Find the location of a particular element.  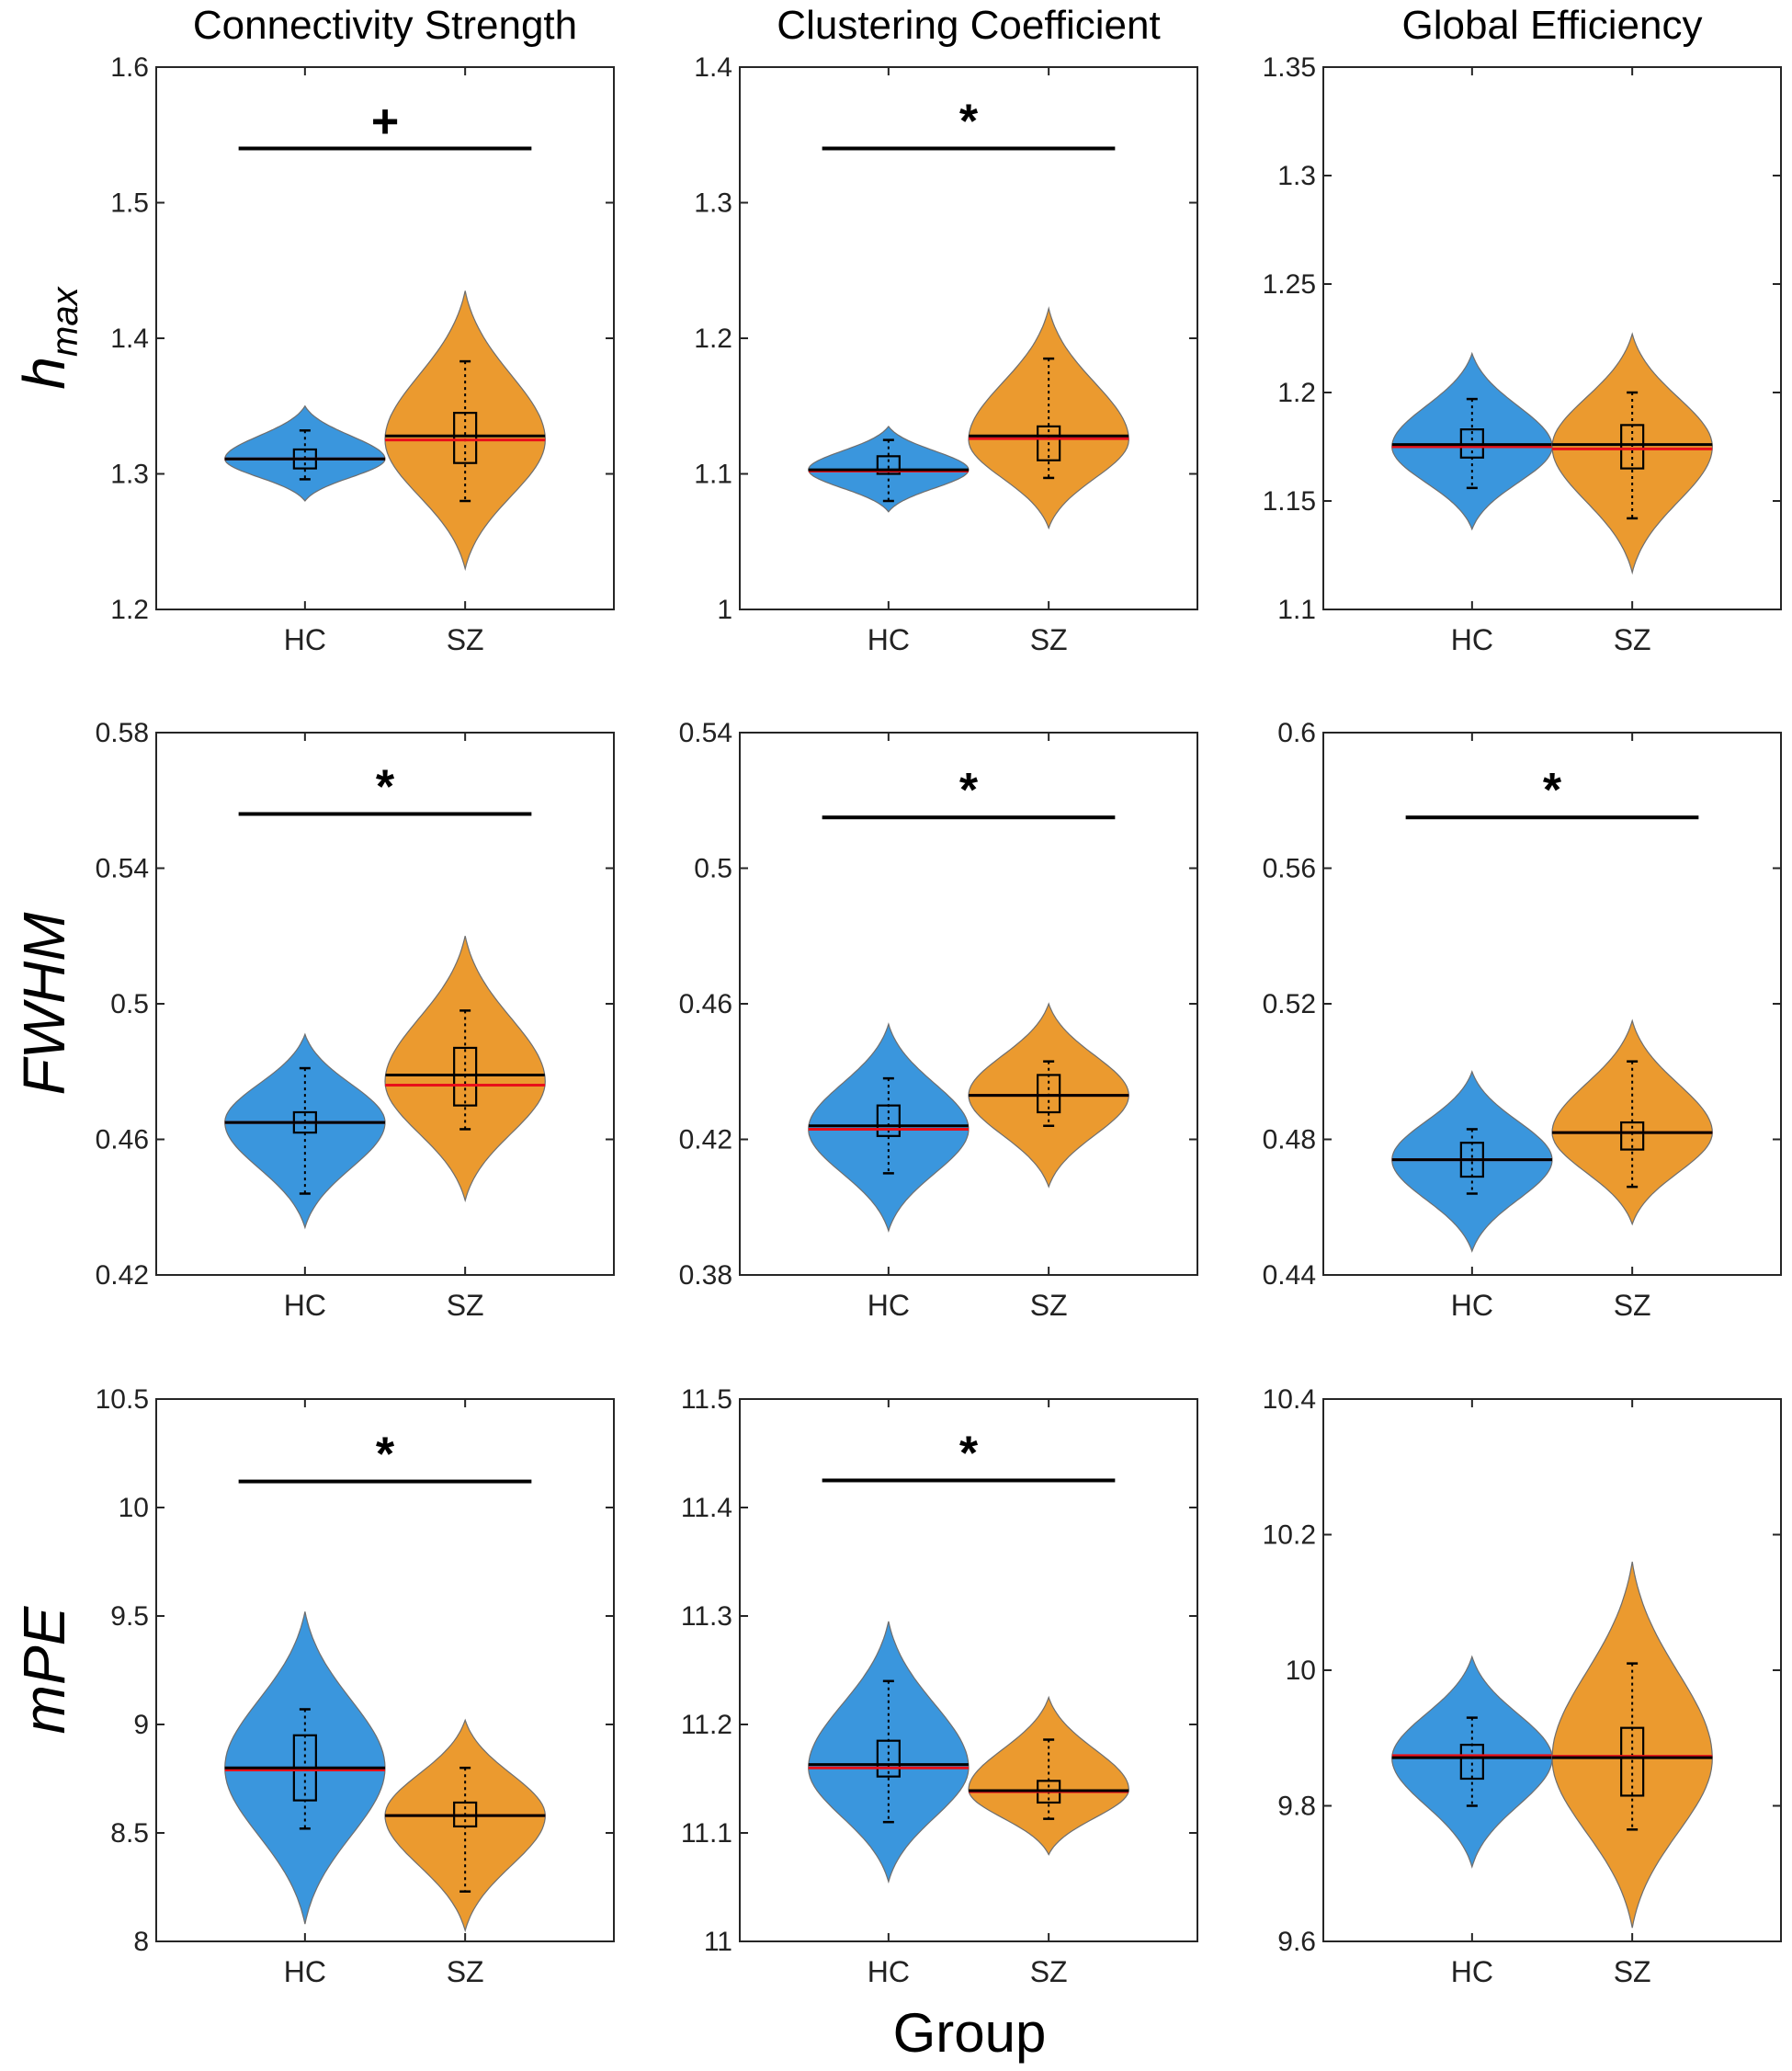

y-tick-label: 9.8 is located at coordinates (1296, 1807).